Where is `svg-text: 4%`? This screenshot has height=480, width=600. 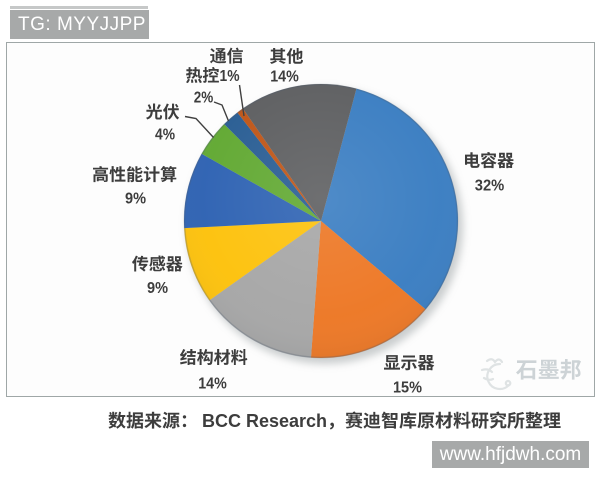 svg-text: 4% is located at coordinates (165, 135).